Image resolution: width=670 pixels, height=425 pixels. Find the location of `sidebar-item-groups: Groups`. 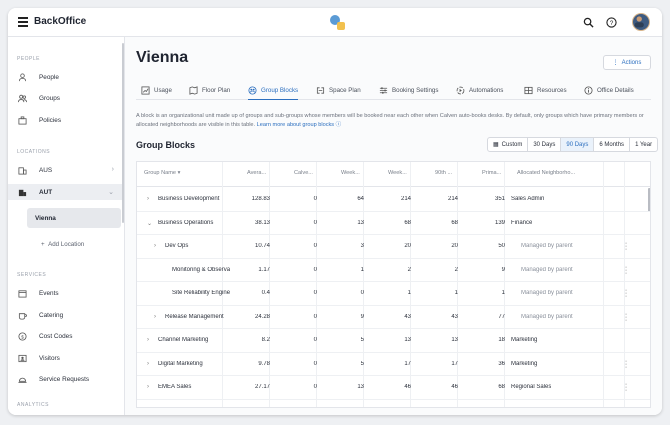

sidebar-item-groups: Groups is located at coordinates (65, 98).